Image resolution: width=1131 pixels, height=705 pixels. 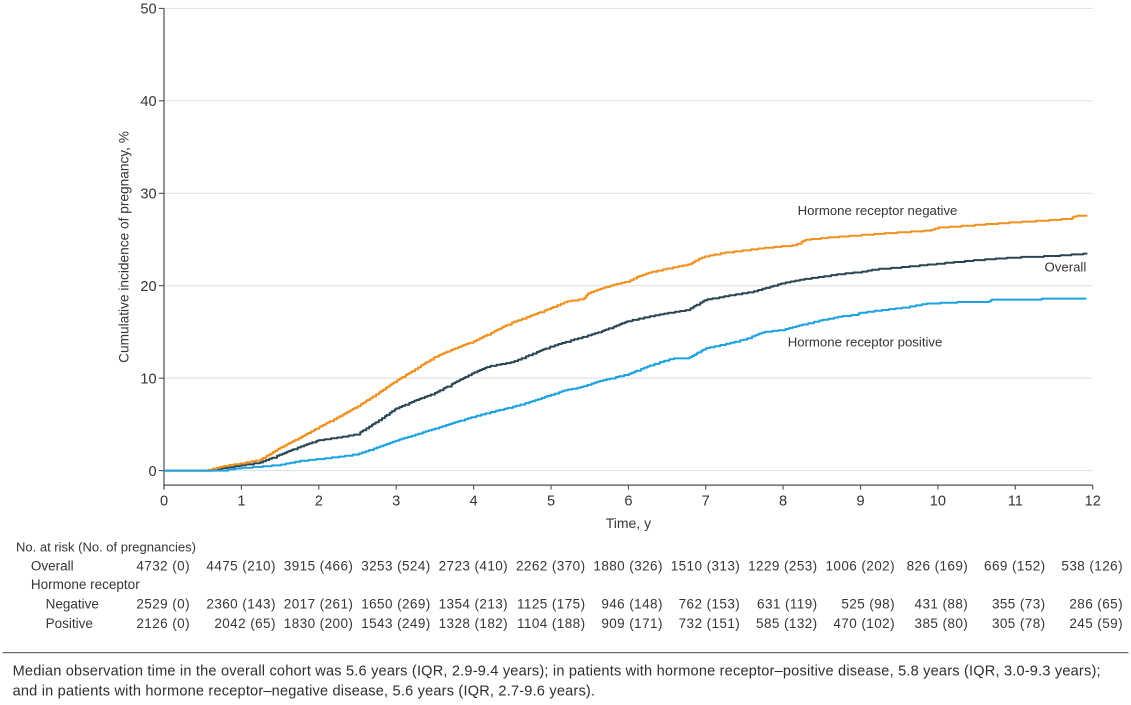 I want to click on svg-text:Cumulative incidence of pregna: Cumulative incidence of pregnancy, %, so click(x=124, y=247).